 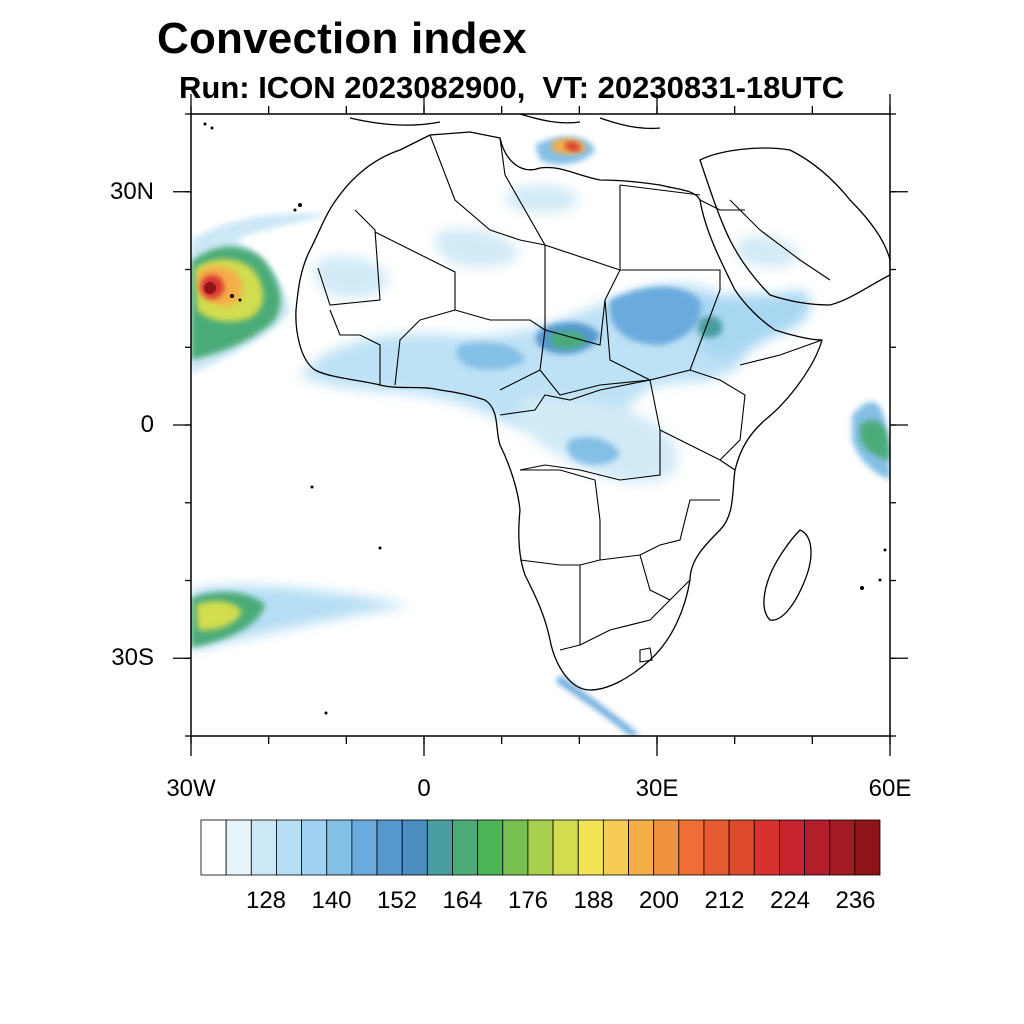 I want to click on convection-core-chad, so click(x=569, y=340).